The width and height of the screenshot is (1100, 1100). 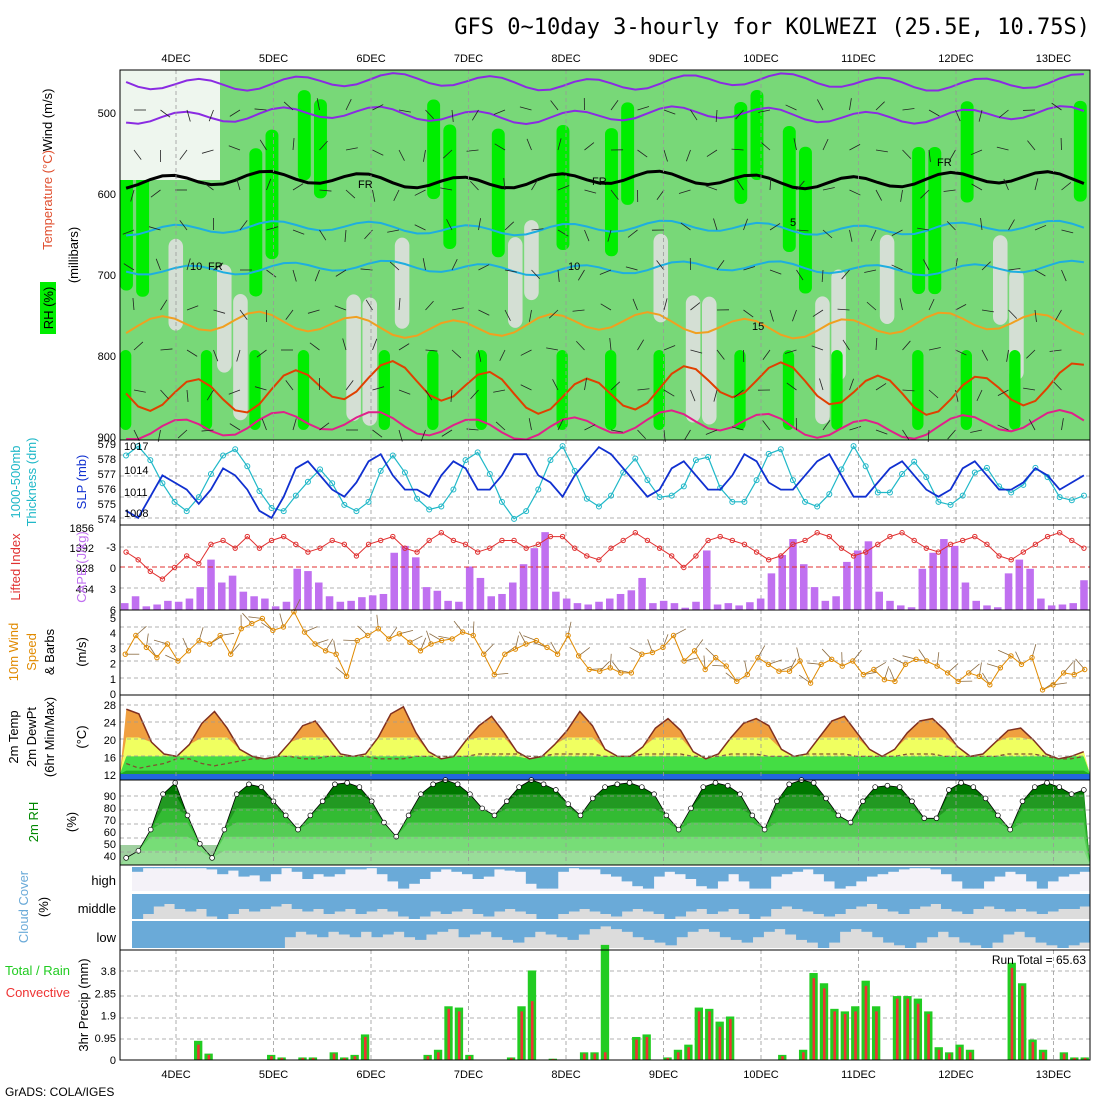 What do you see at coordinates (110, 776) in the screenshot?
I see `temp-tick: 12` at bounding box center [110, 776].